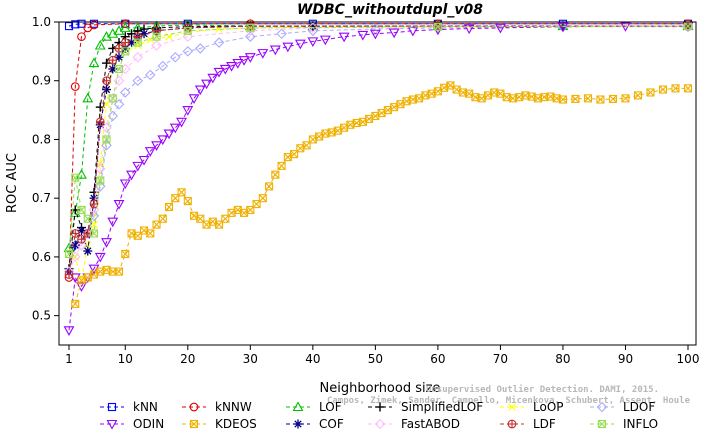  What do you see at coordinates (132, 424) in the screenshot?
I see `legend-item-odin: ODIN` at bounding box center [132, 424].